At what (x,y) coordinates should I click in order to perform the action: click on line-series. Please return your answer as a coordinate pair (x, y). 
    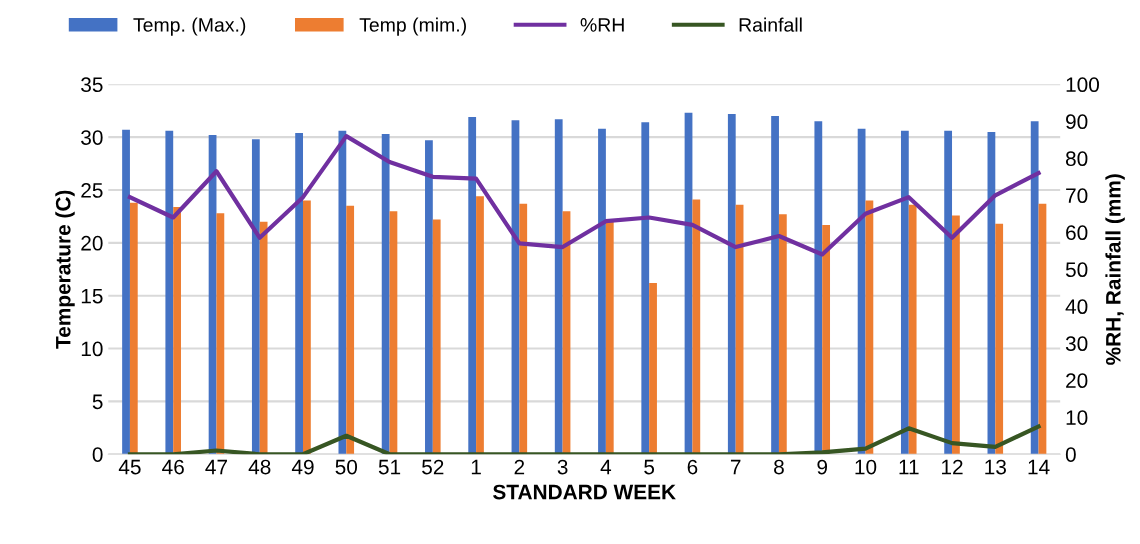
    Looking at the image, I should click on (584, 439).